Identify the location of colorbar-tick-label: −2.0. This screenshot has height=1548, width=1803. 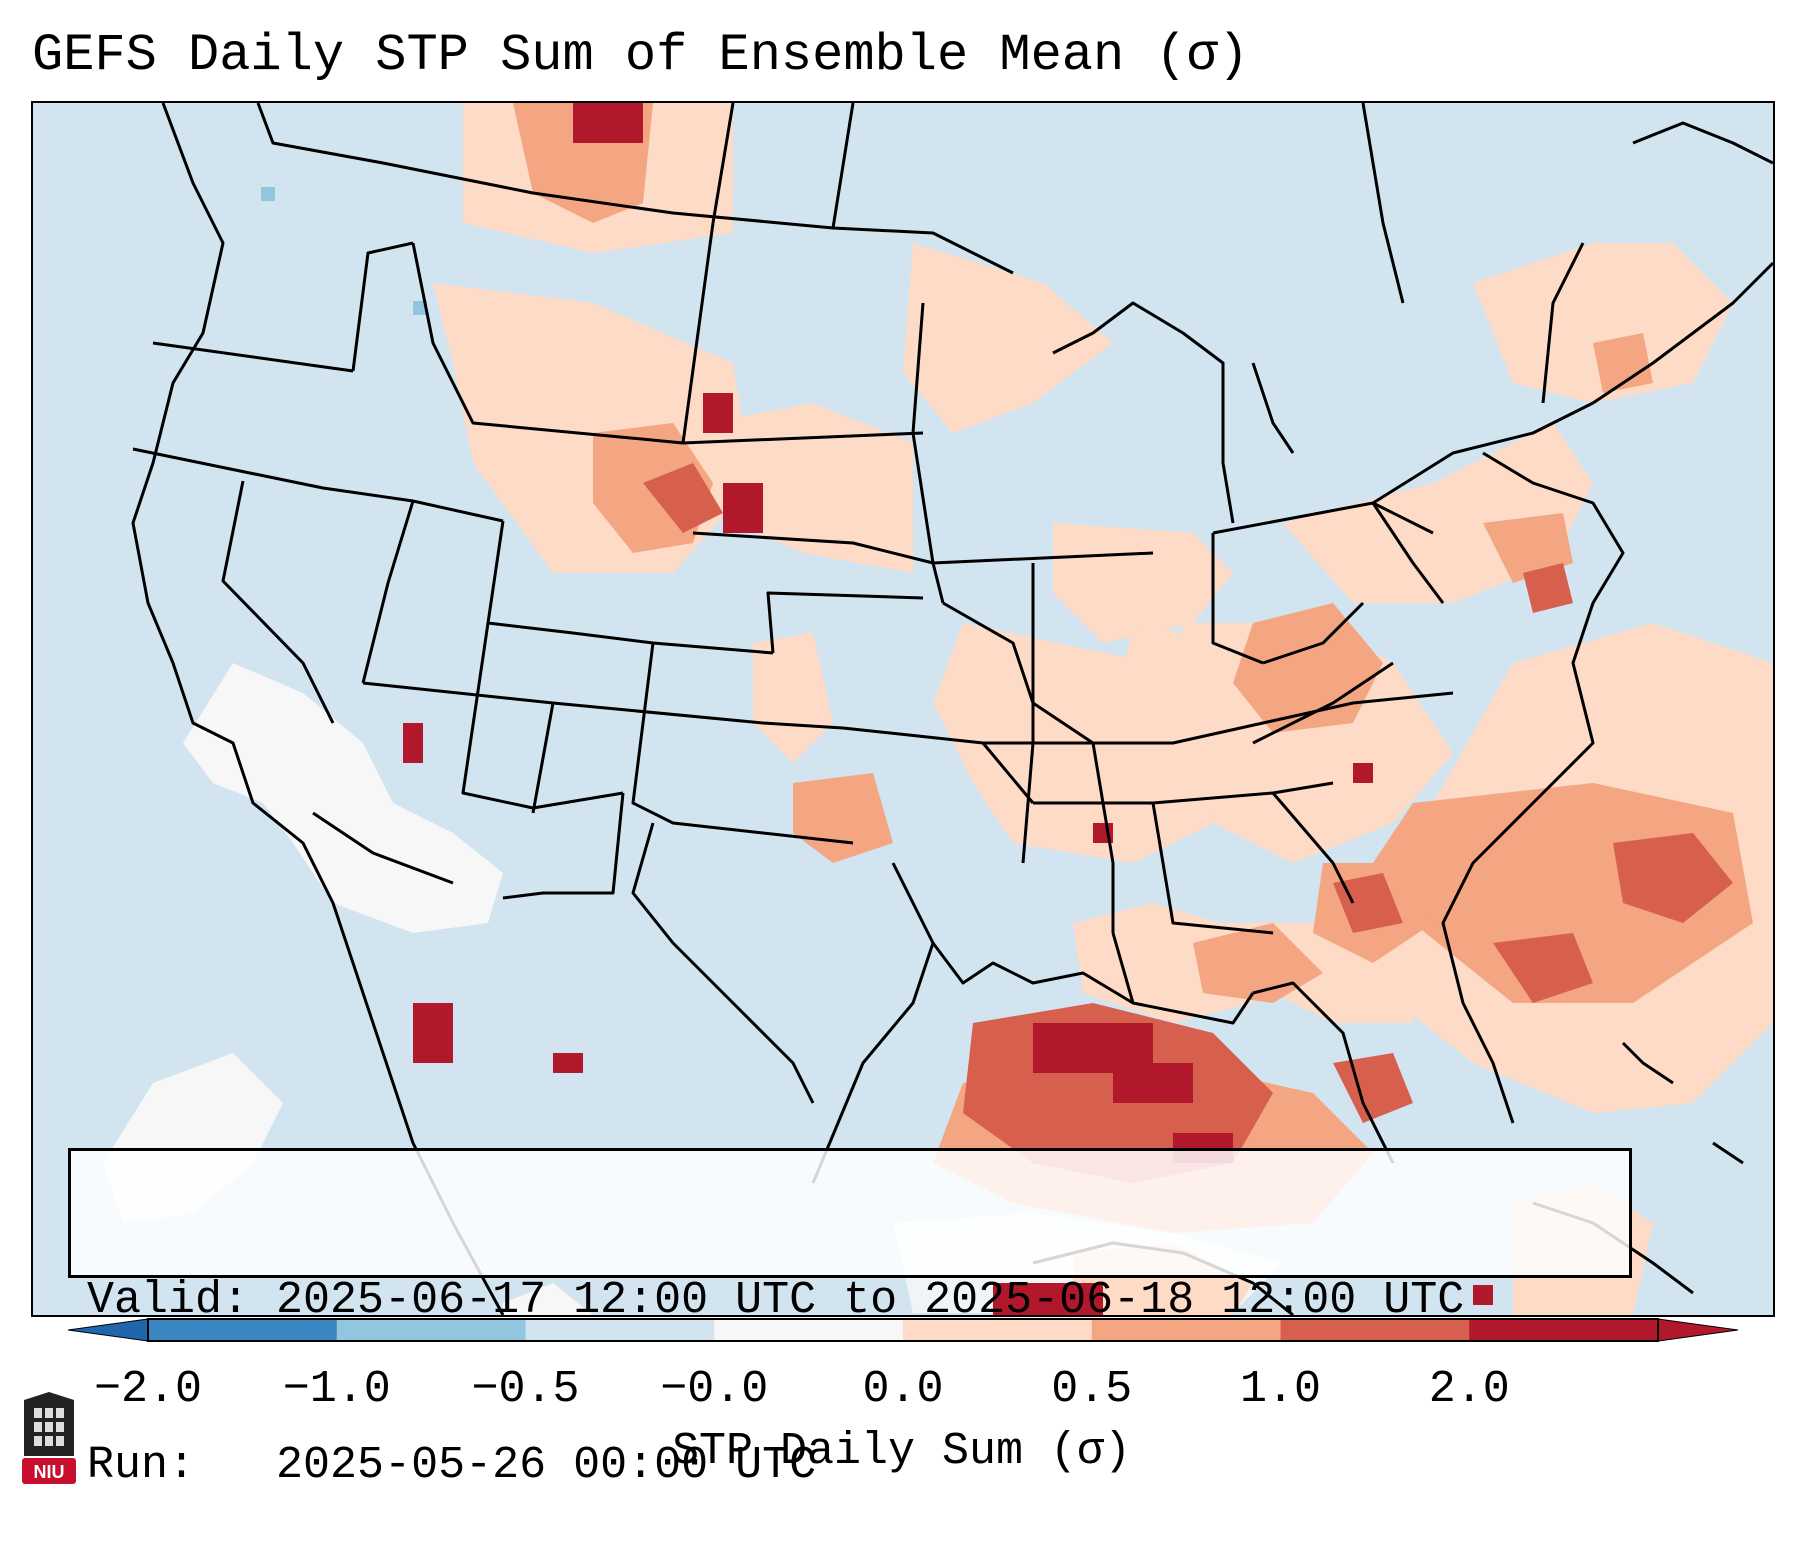
(148, 1389).